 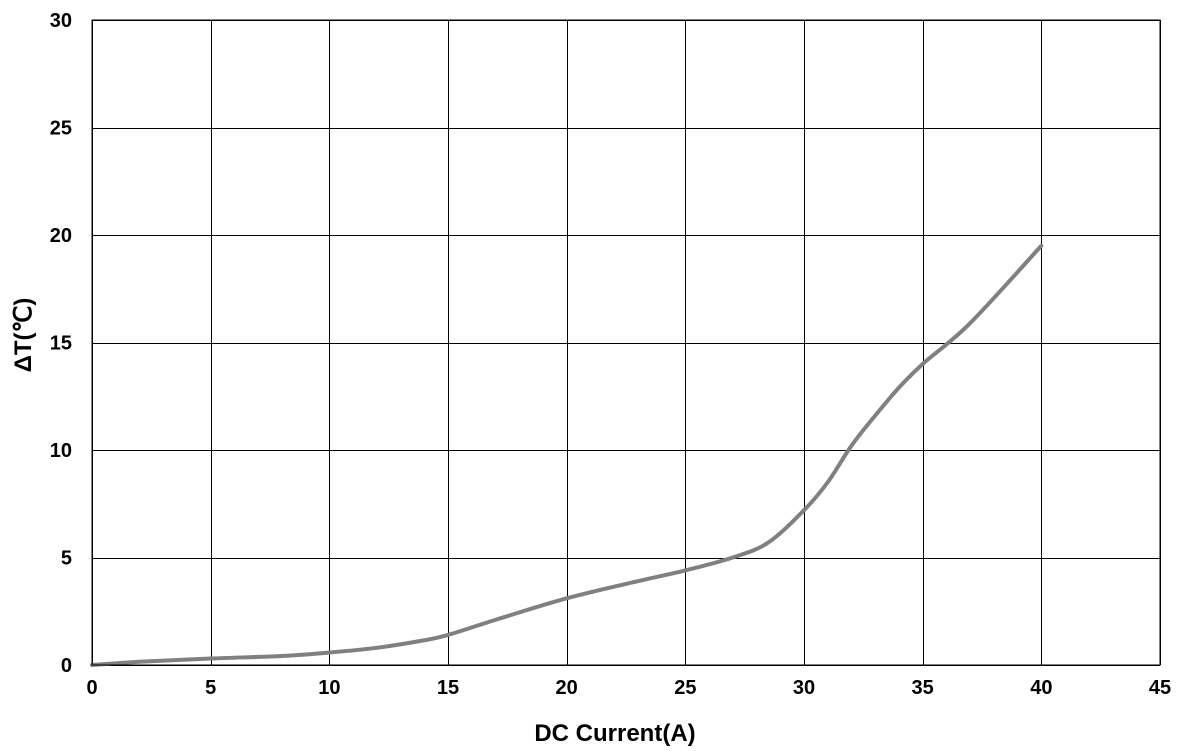 I want to click on x-tick-label: 10, so click(x=329, y=688).